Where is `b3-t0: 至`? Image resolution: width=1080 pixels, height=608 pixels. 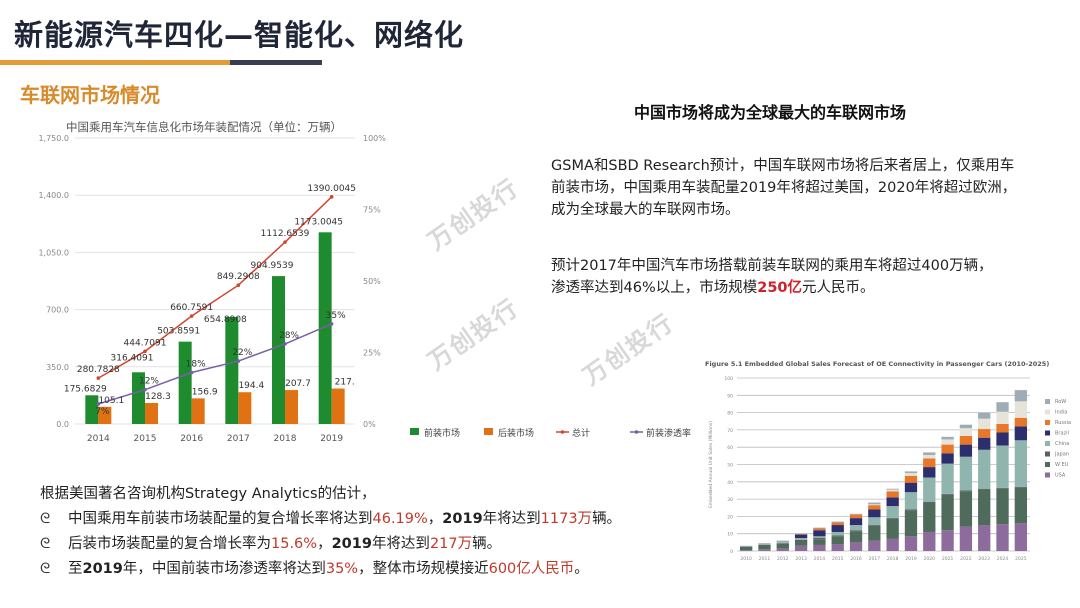 b3-t0: 至 is located at coordinates (75, 569).